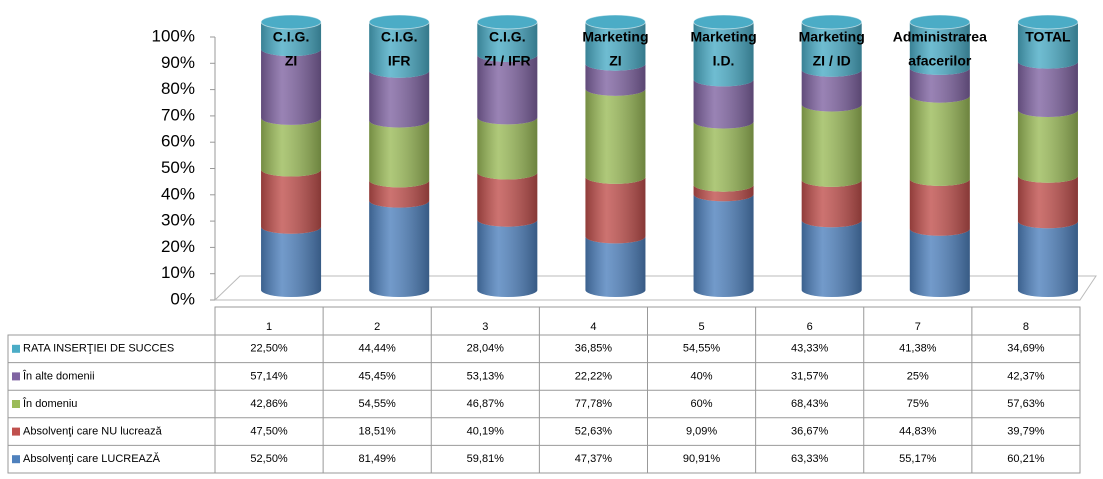  What do you see at coordinates (918, 327) in the screenshot?
I see `table-header: 7` at bounding box center [918, 327].